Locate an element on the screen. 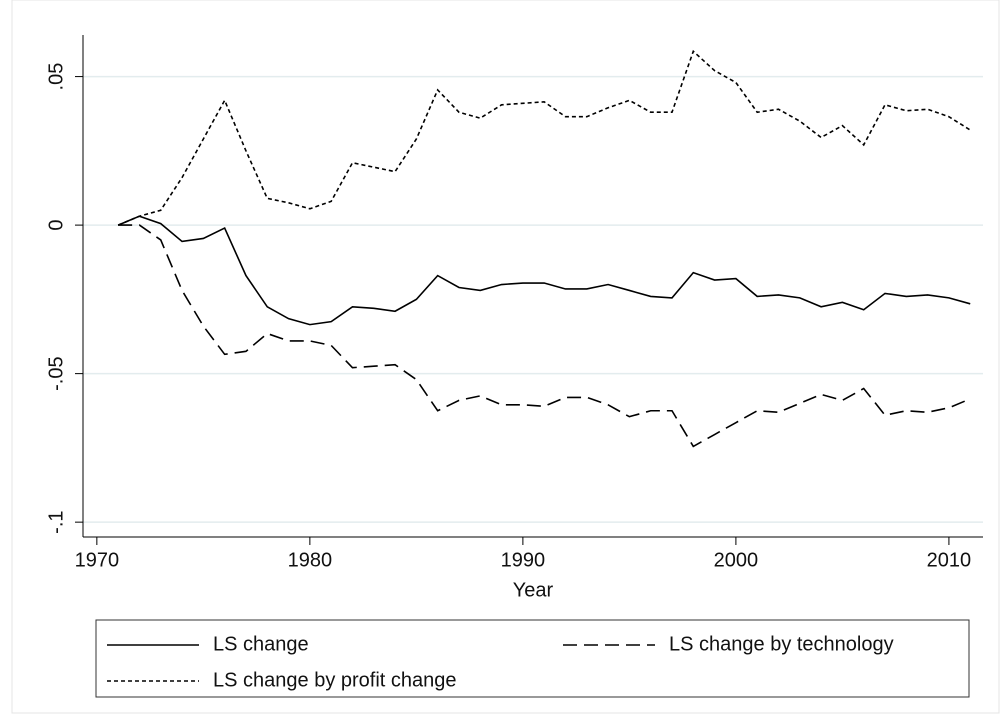 The width and height of the screenshot is (1000, 726). legend-box is located at coordinates (532, 658).